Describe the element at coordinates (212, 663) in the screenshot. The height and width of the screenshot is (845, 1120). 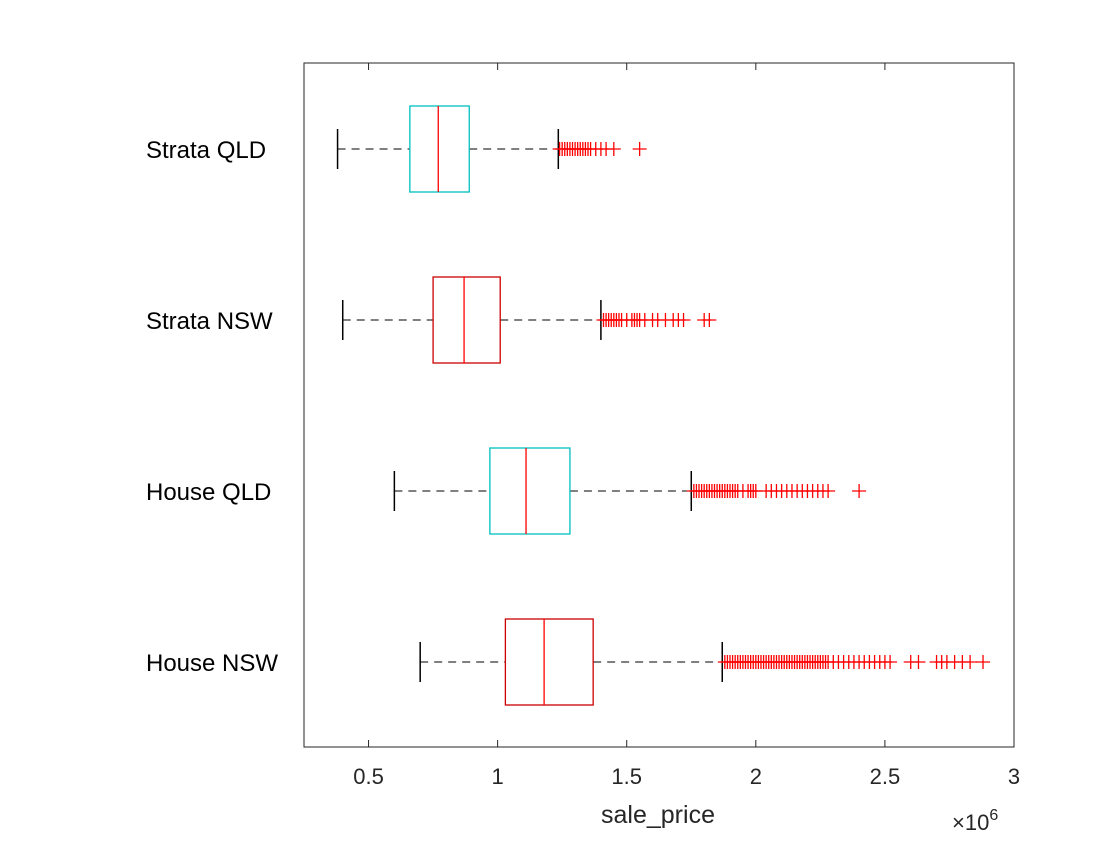
I see `category-label: House NSW` at that location.